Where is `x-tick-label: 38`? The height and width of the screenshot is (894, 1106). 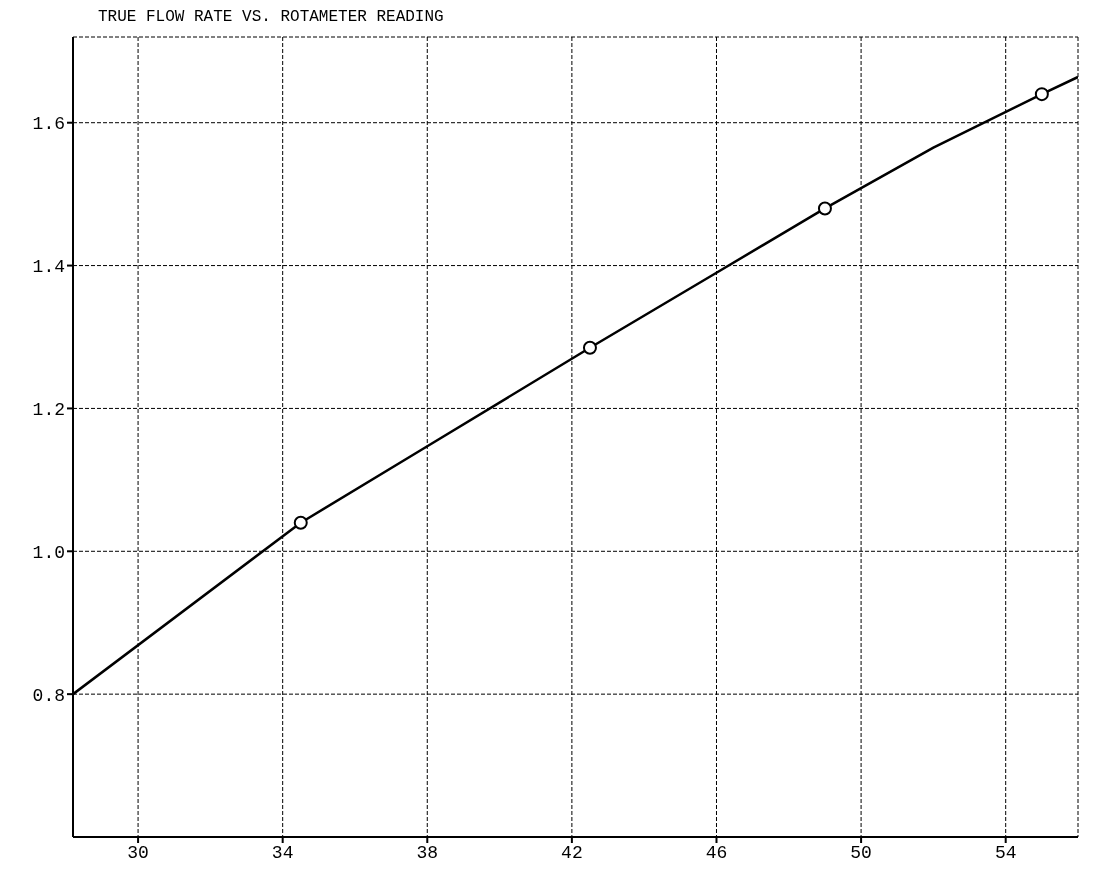 x-tick-label: 38 is located at coordinates (427, 852).